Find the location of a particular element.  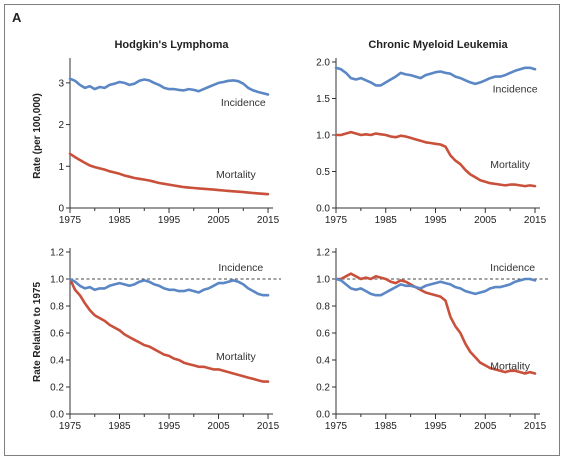

y-axis-label: Rate (per 100,000) is located at coordinates (37, 136).